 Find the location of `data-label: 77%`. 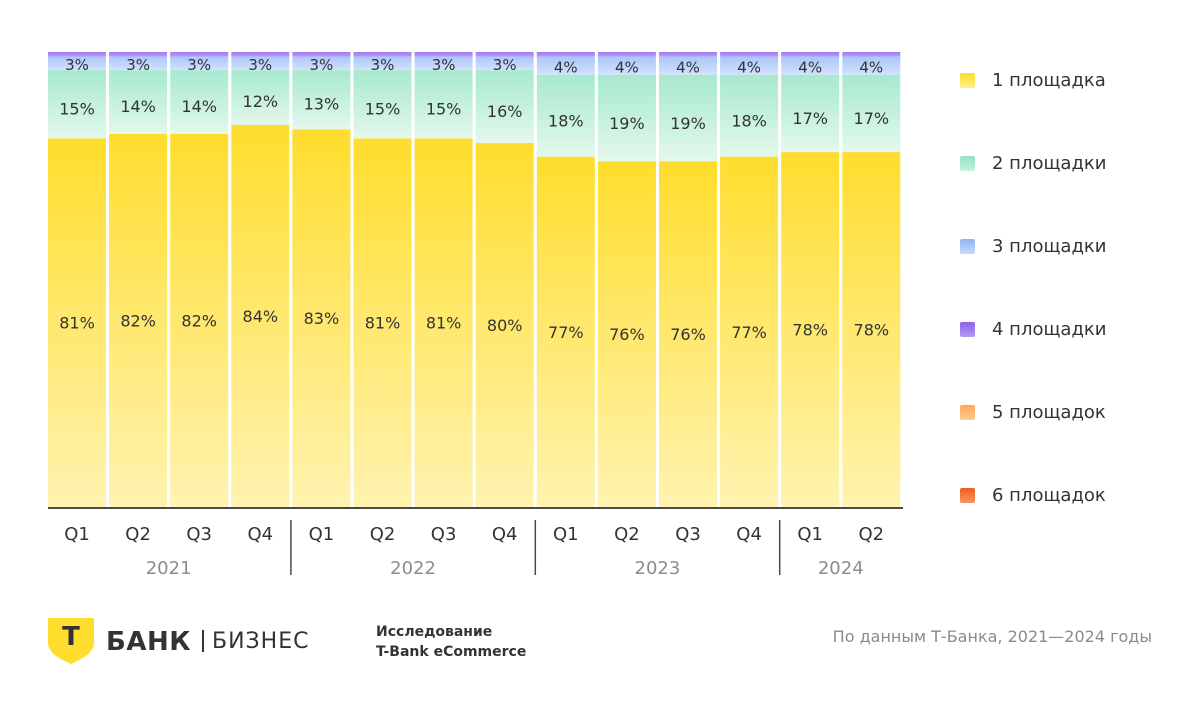

data-label: 77% is located at coordinates (749, 332).